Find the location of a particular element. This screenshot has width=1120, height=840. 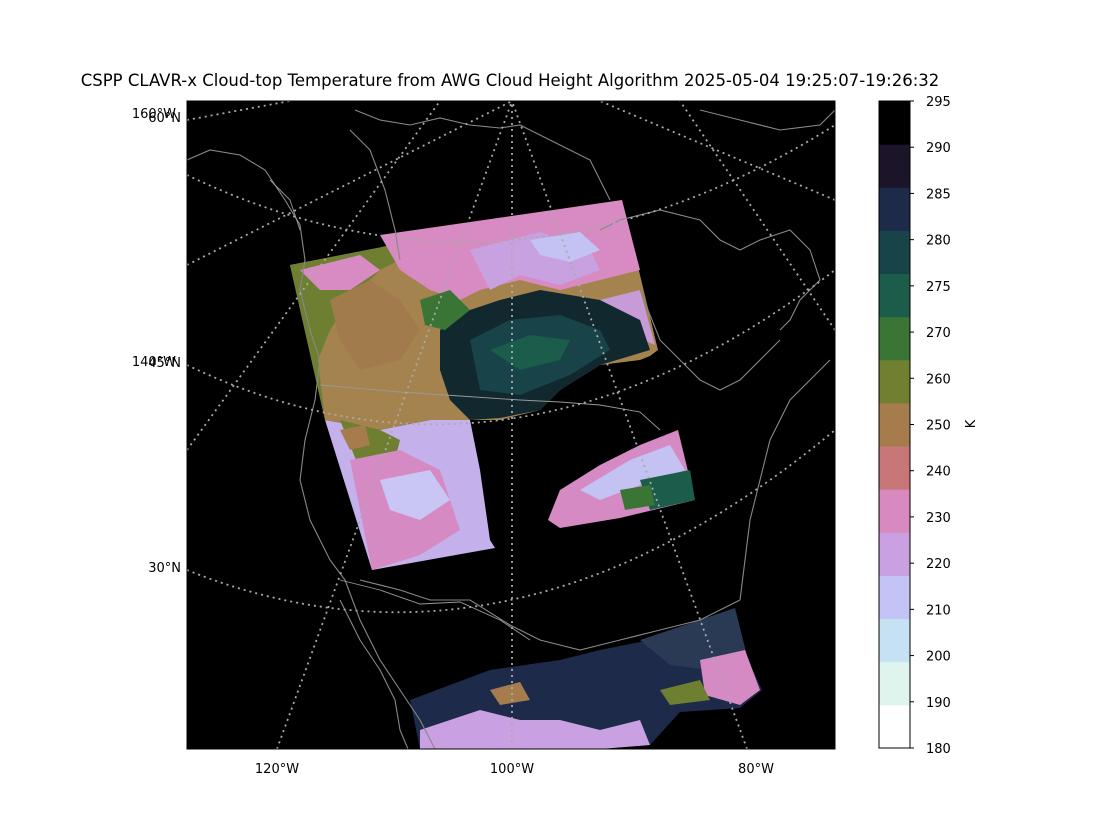

colorbar-tick-label: 285 is located at coordinates (938, 194).